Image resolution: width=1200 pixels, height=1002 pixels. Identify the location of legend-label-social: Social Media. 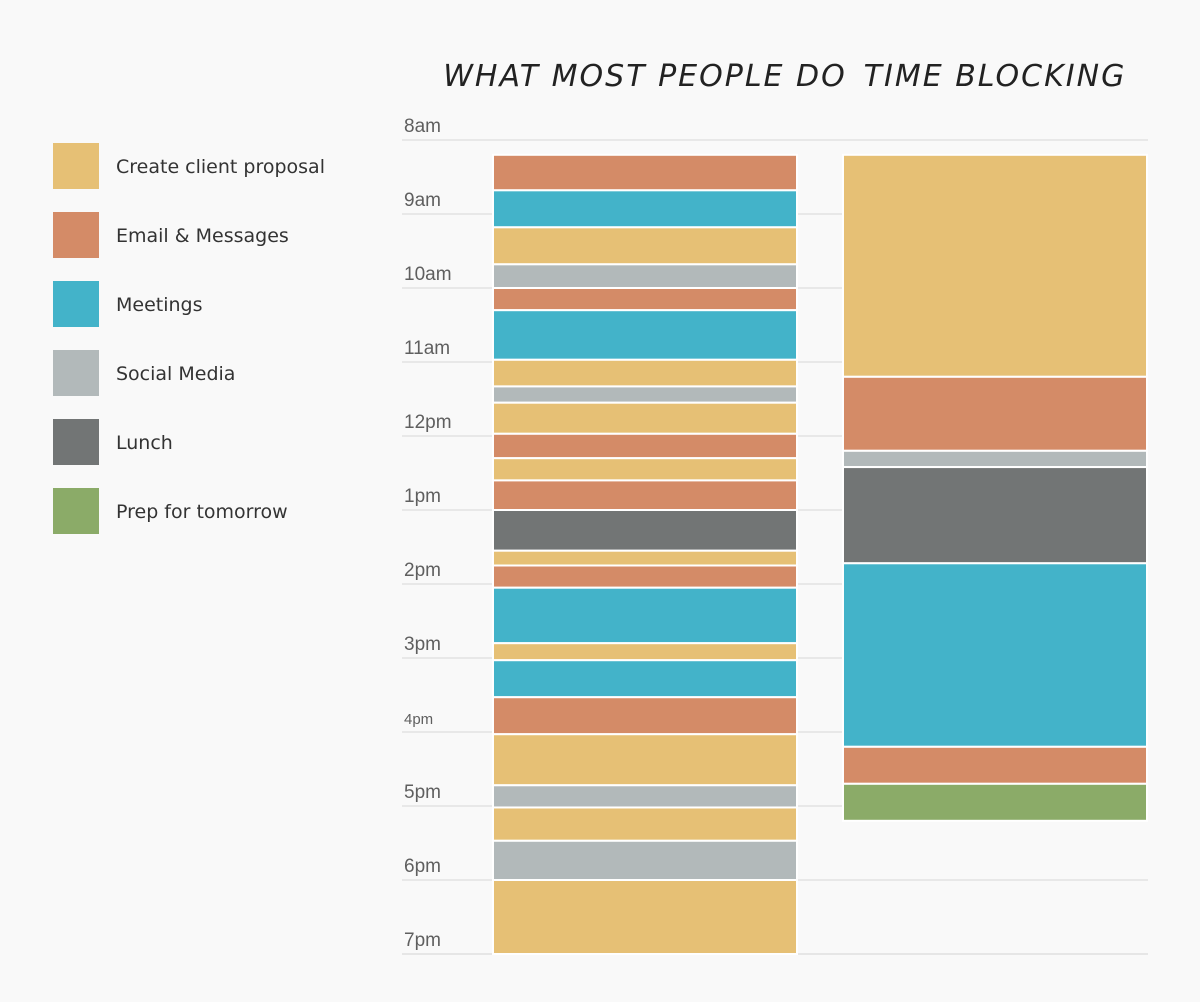
(175, 374).